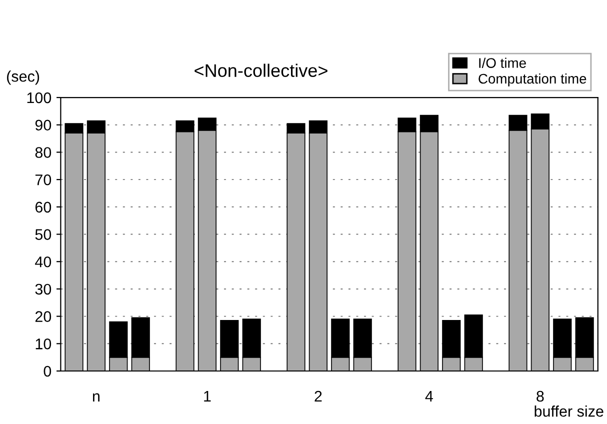 This screenshot has width=607, height=424. What do you see at coordinates (540, 396) in the screenshot?
I see `x-tick-label: 8` at bounding box center [540, 396].